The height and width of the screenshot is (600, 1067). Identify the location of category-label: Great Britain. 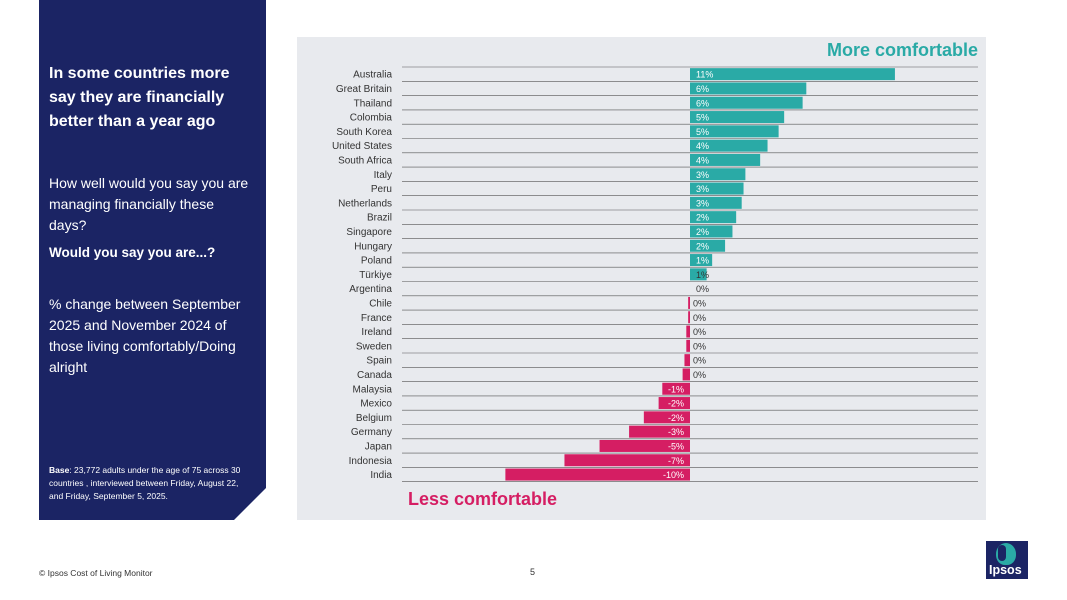
(364, 89).